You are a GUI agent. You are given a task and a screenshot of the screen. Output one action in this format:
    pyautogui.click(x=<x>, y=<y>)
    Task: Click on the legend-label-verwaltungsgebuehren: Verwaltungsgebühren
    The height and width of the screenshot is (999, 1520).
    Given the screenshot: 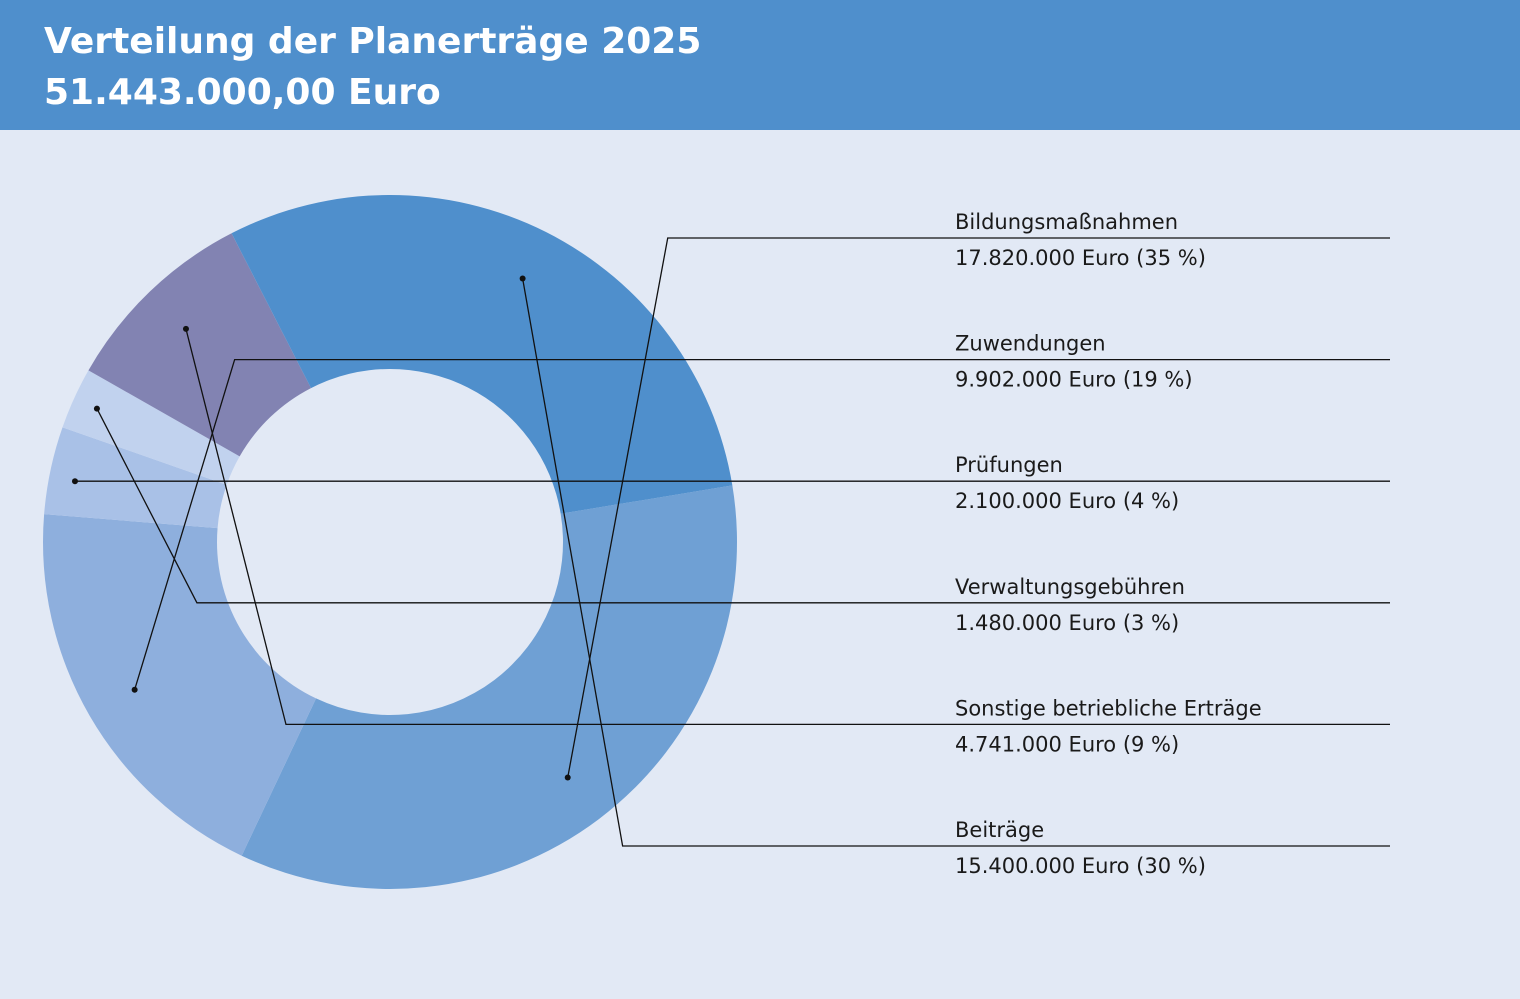 What is the action you would take?
    pyautogui.click(x=1070, y=587)
    